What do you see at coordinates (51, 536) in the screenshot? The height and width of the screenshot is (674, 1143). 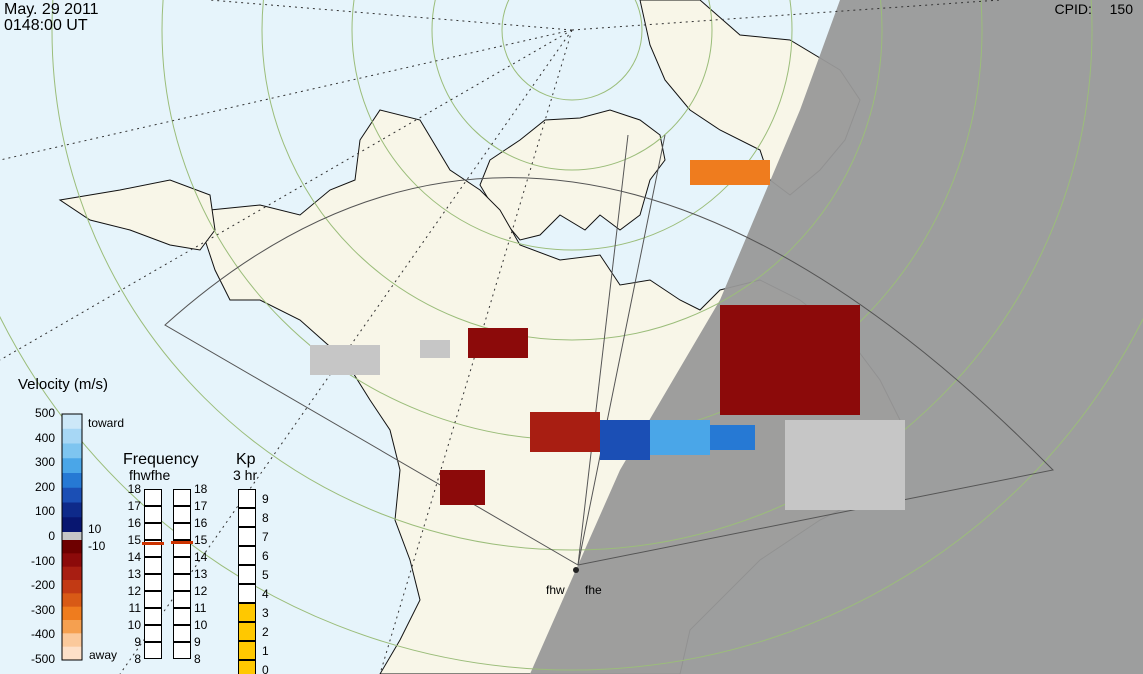 I see `velocity-tick-label: 0` at bounding box center [51, 536].